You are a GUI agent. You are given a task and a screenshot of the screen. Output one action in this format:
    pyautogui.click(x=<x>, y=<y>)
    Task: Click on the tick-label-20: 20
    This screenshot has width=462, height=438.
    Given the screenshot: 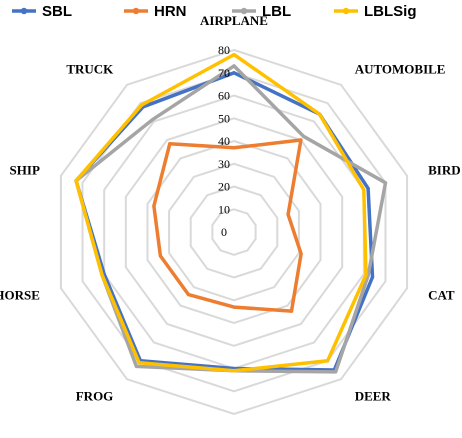 What is the action you would take?
    pyautogui.click(x=224, y=187)
    